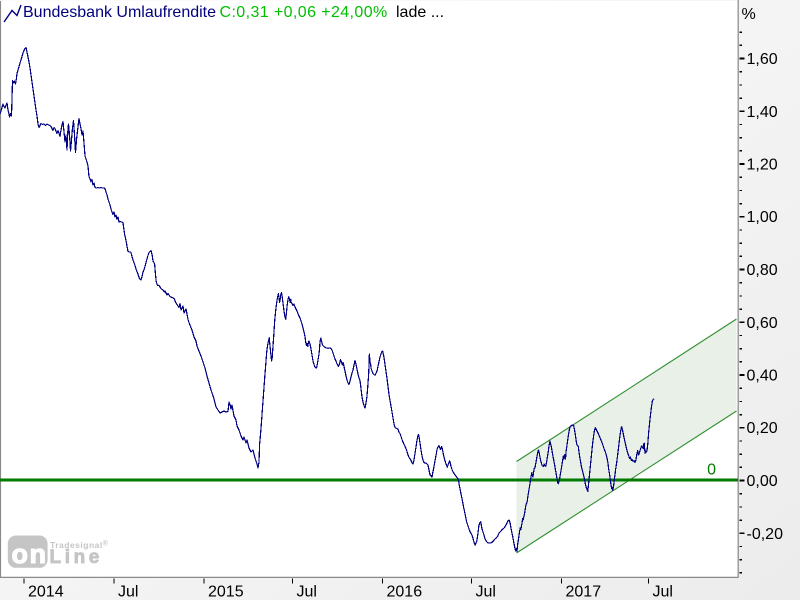 The image size is (800, 600). What do you see at coordinates (226, 591) in the screenshot?
I see `svg-text: 2015` at bounding box center [226, 591].